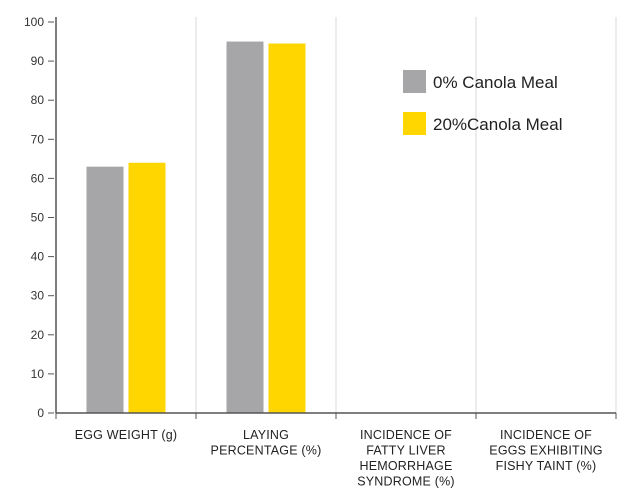 This screenshot has width=632, height=492. What do you see at coordinates (497, 124) in the screenshot?
I see `legend-label: 20%Canola Meal` at bounding box center [497, 124].